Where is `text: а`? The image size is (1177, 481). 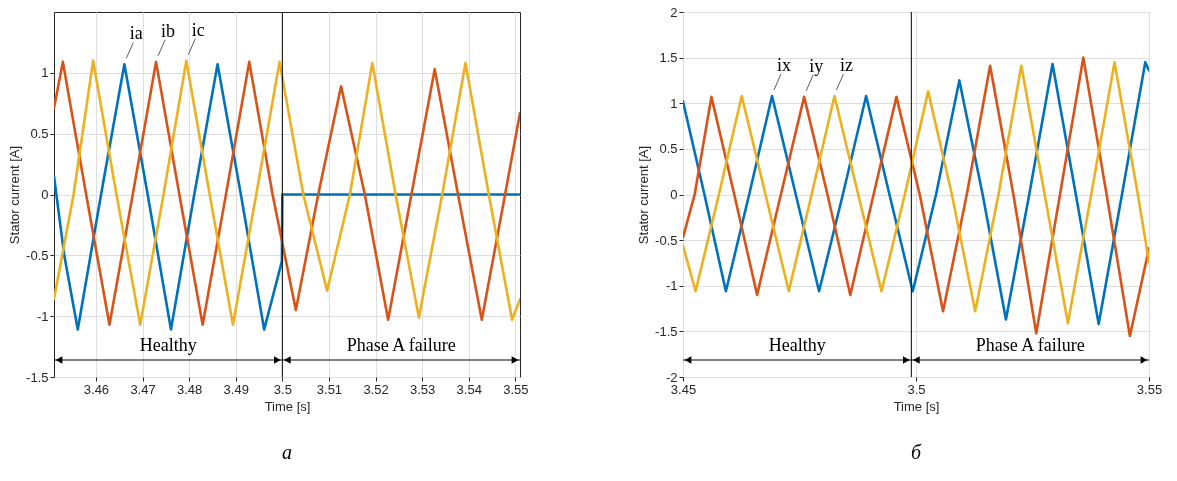 text: а is located at coordinates (287, 452).